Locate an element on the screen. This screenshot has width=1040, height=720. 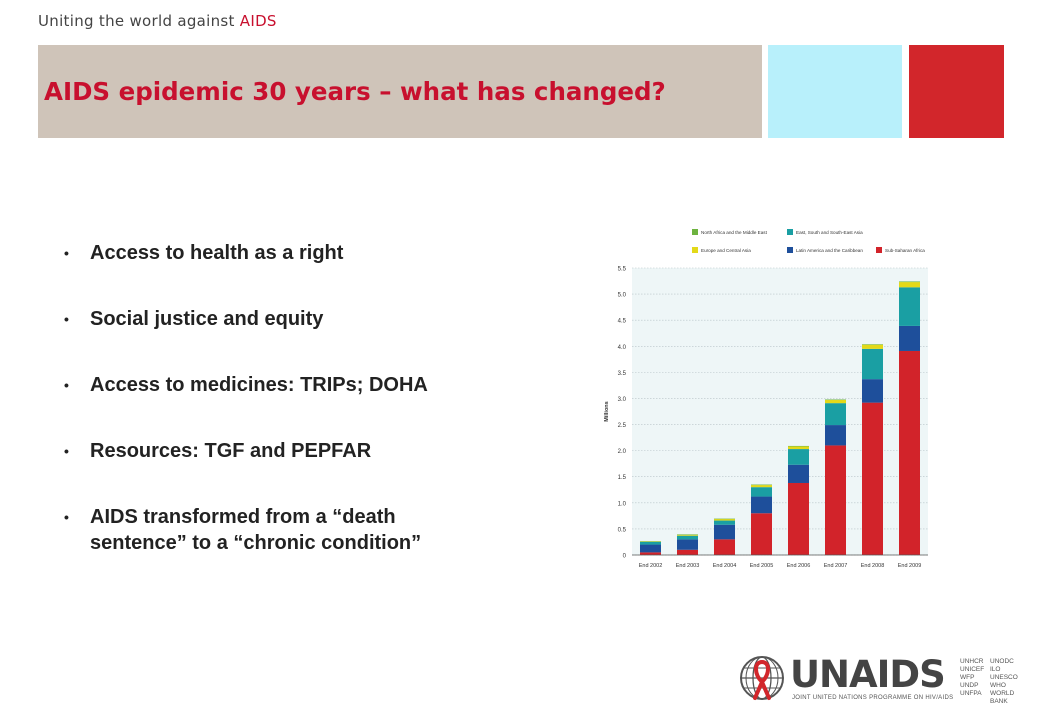
y-tick-label: 0 is located at coordinates (625, 557).